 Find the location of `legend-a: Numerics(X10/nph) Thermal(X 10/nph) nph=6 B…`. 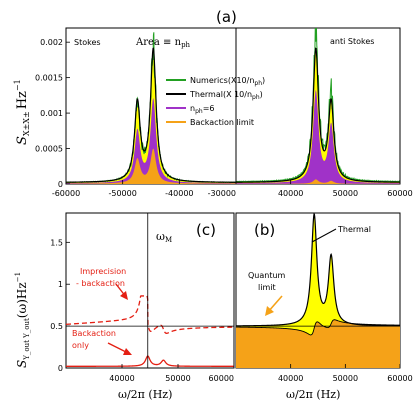

legend-a: Numerics(X10/nph) Thermal(X 10/nph) nph=6 B… is located at coordinates (215, 101).